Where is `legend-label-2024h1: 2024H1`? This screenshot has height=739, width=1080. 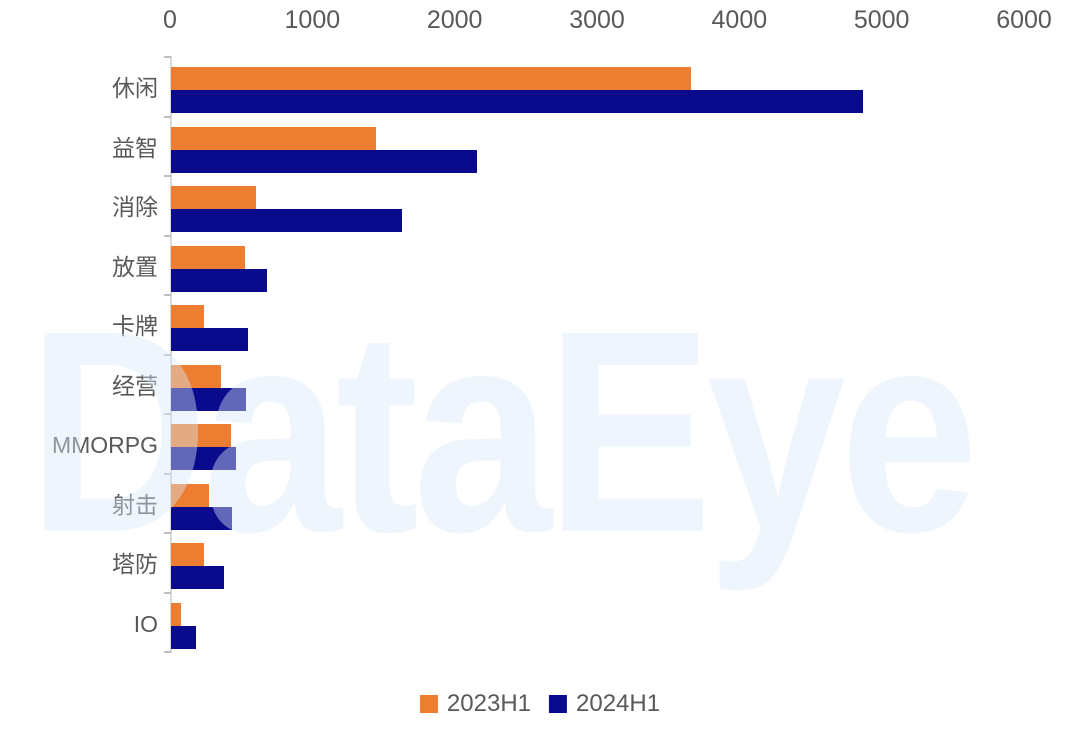 legend-label-2024h1: 2024H1 is located at coordinates (618, 703).